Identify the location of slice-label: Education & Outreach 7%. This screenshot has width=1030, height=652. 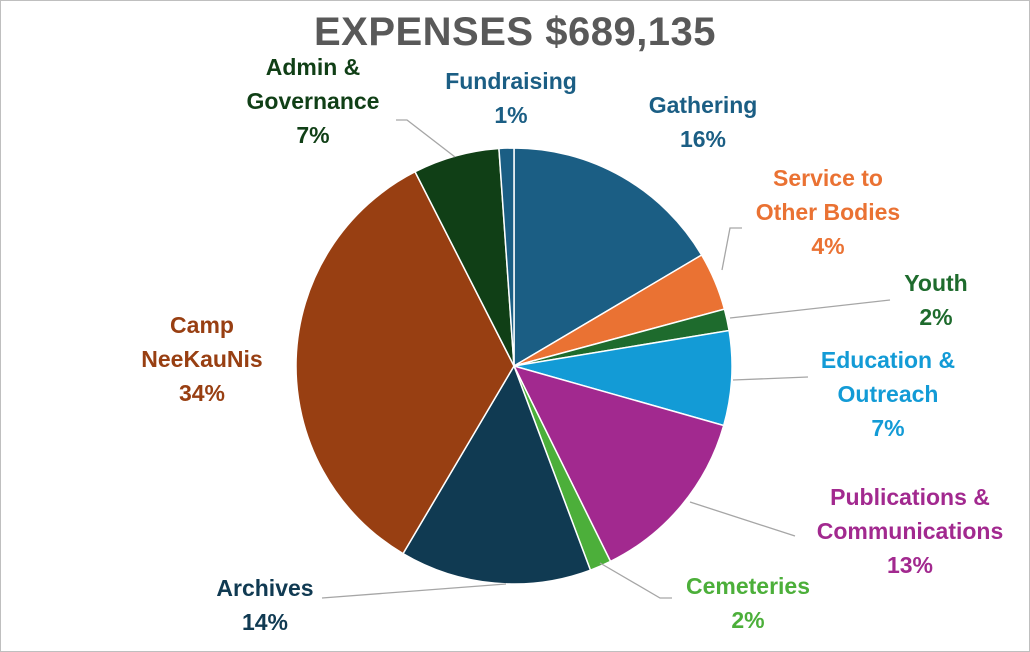
(888, 394).